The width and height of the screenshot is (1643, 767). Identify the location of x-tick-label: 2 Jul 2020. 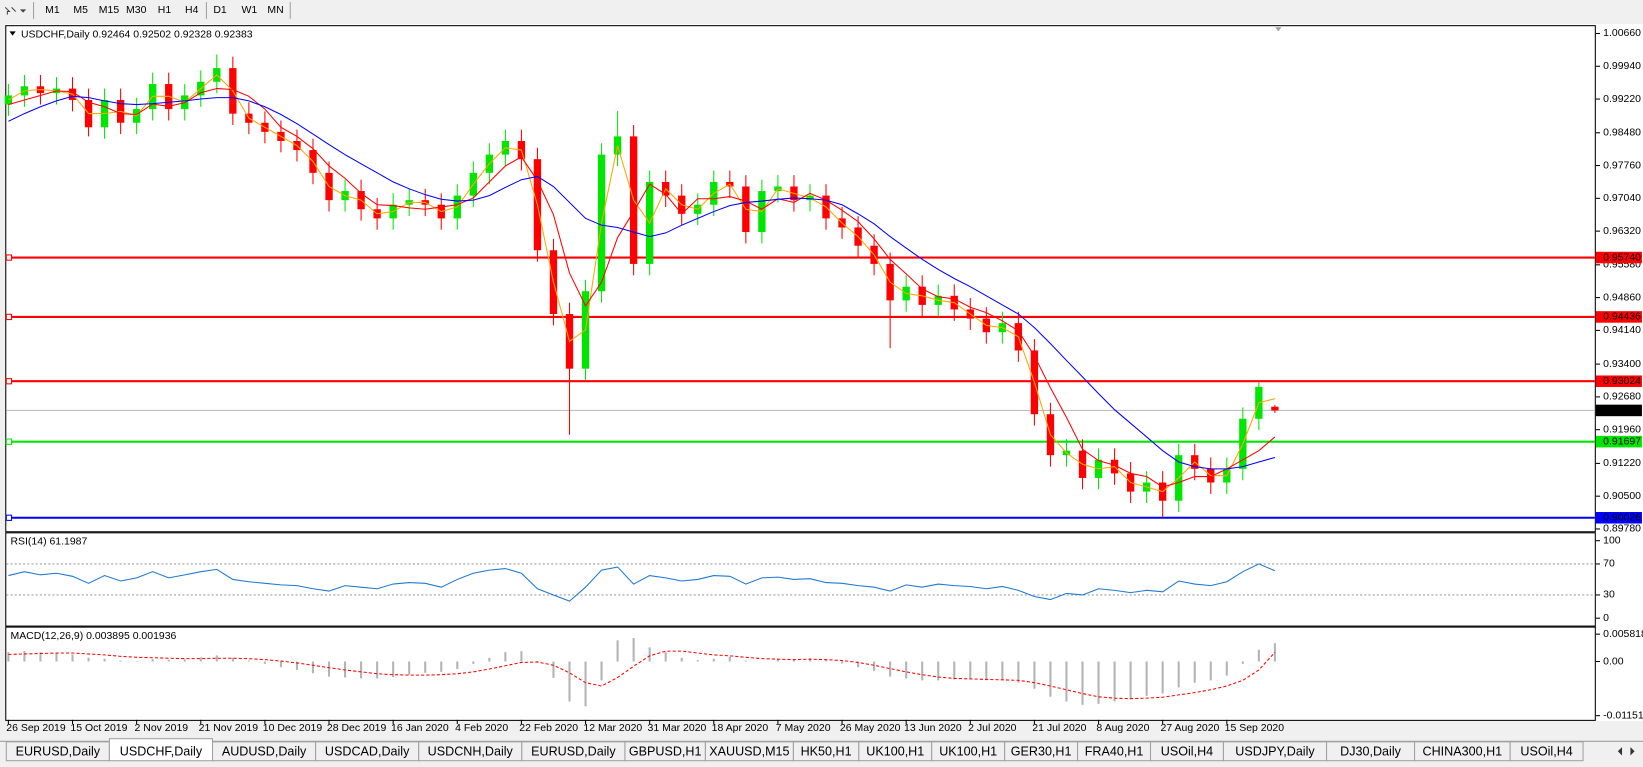
(992, 728).